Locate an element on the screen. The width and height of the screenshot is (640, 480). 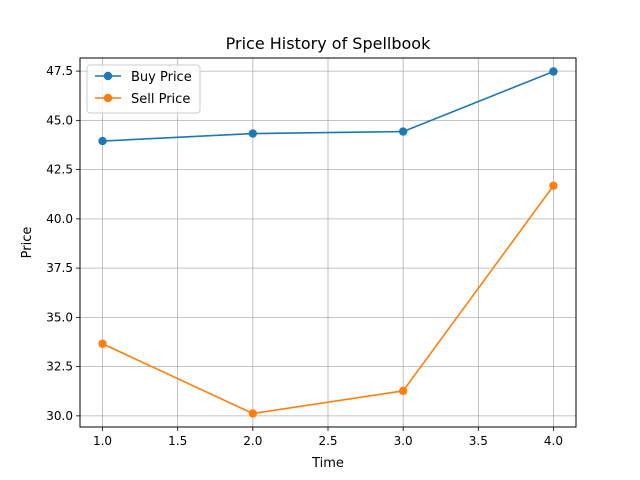
chart-title: Price History of Spellbook is located at coordinates (328, 43).